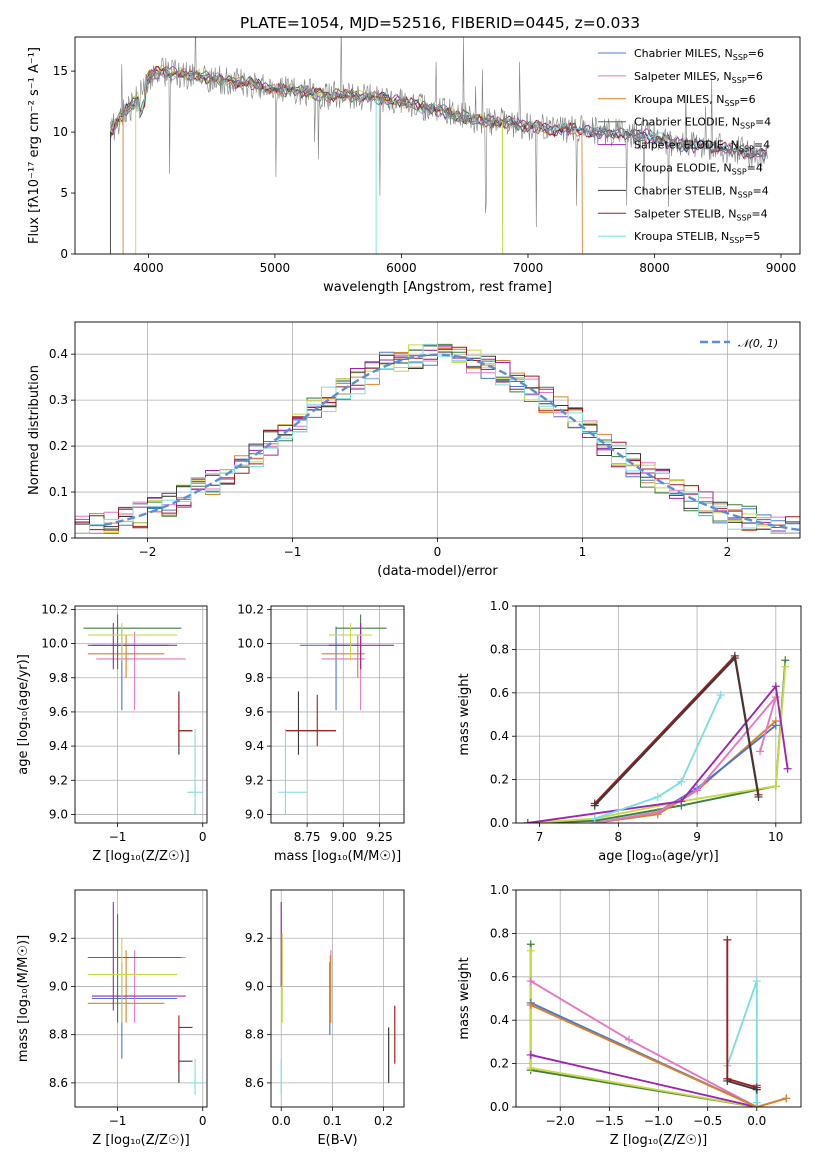  I want to click on x-tick-label: −0.5, so click(707, 1121).